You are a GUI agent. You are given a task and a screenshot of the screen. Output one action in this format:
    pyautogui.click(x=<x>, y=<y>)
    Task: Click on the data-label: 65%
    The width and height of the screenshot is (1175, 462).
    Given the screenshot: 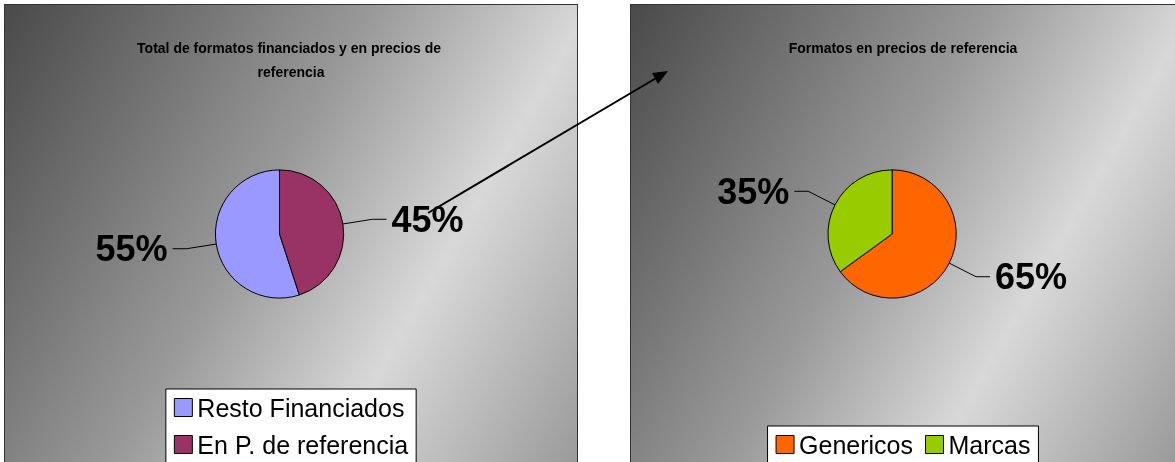 What is the action you would take?
    pyautogui.click(x=1031, y=277)
    